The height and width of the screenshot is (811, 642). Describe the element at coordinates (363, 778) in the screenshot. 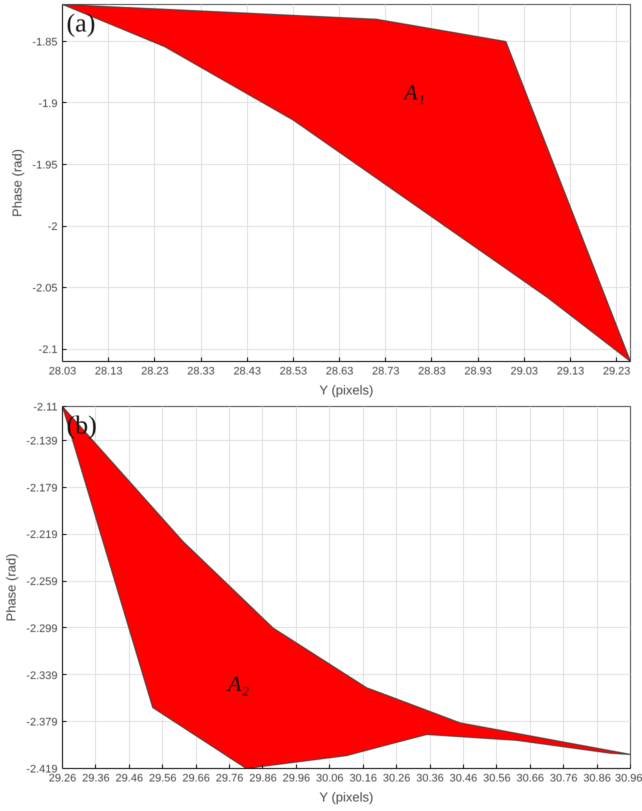

I see `x-tick-label: 30.16` at that location.